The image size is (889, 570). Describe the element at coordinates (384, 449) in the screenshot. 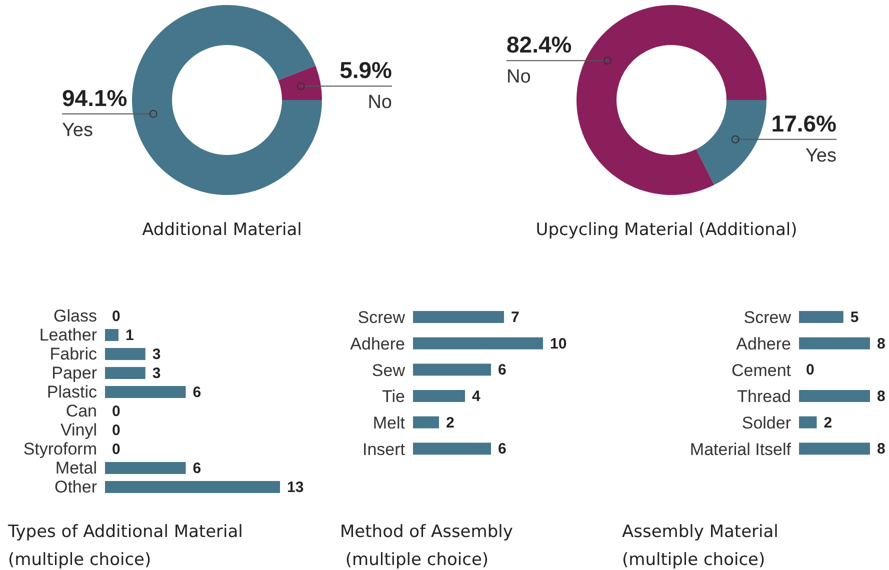

I see `y-tick-label: Insert` at that location.